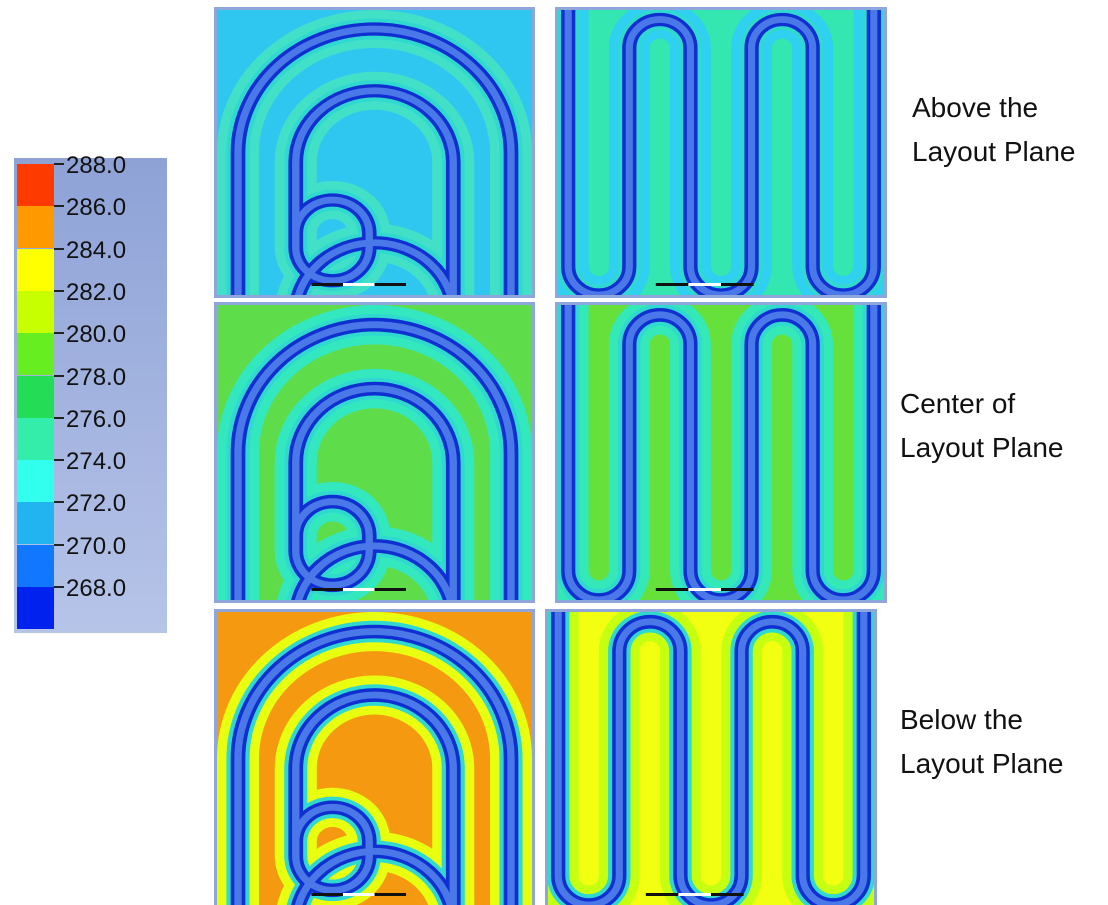  Describe the element at coordinates (96, 208) in the screenshot. I see `legend-tick: 286.0` at that location.